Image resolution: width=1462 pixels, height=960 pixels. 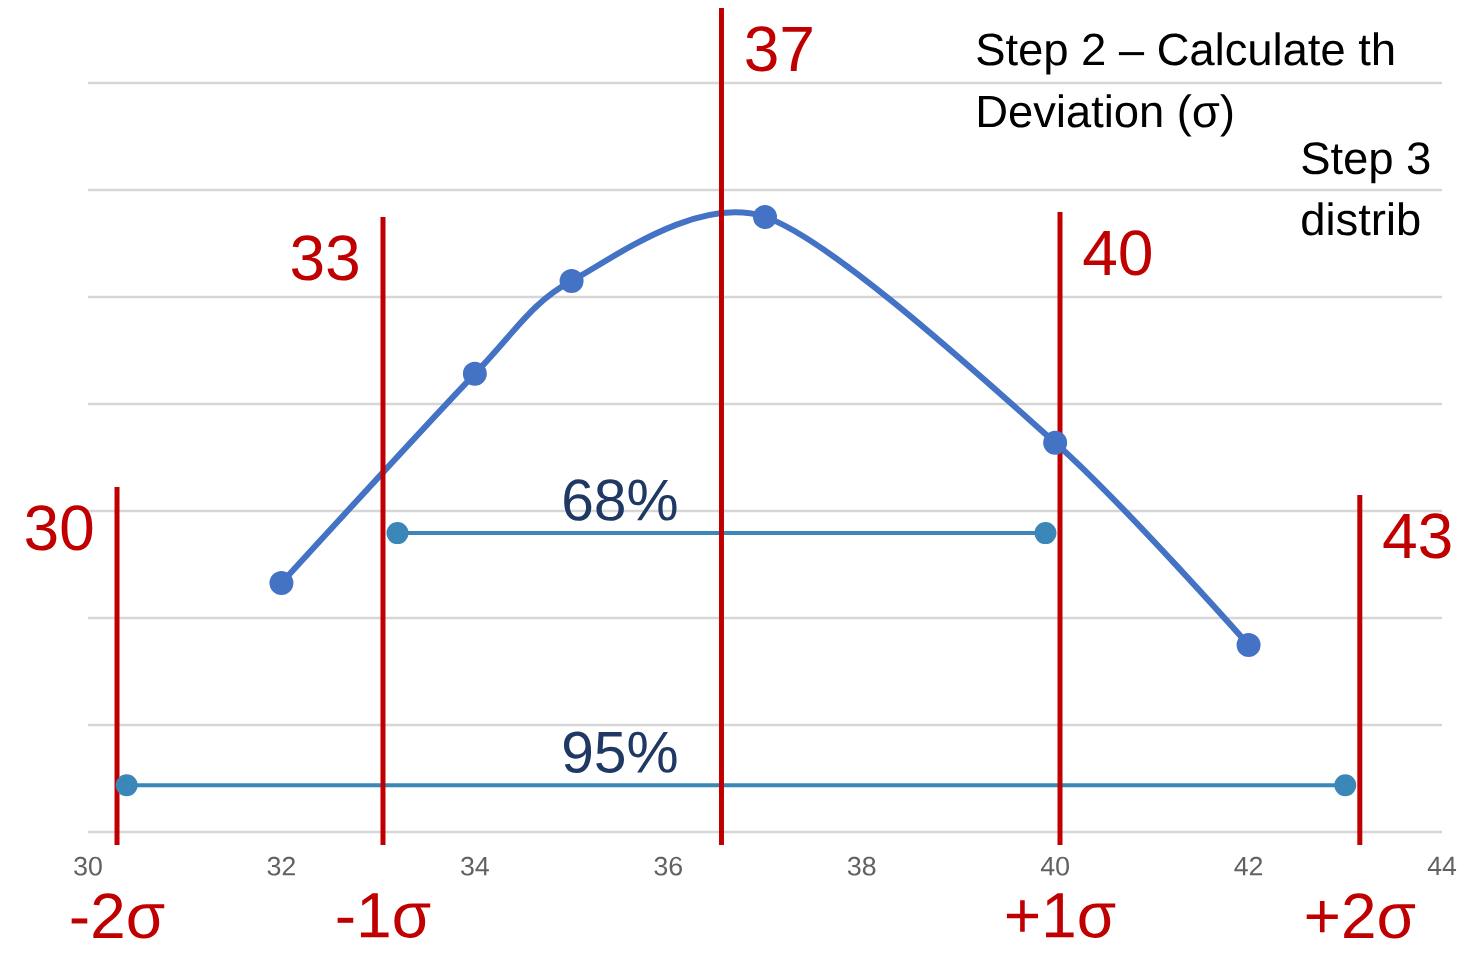 I want to click on ref-line-label: 33, so click(x=324, y=258).